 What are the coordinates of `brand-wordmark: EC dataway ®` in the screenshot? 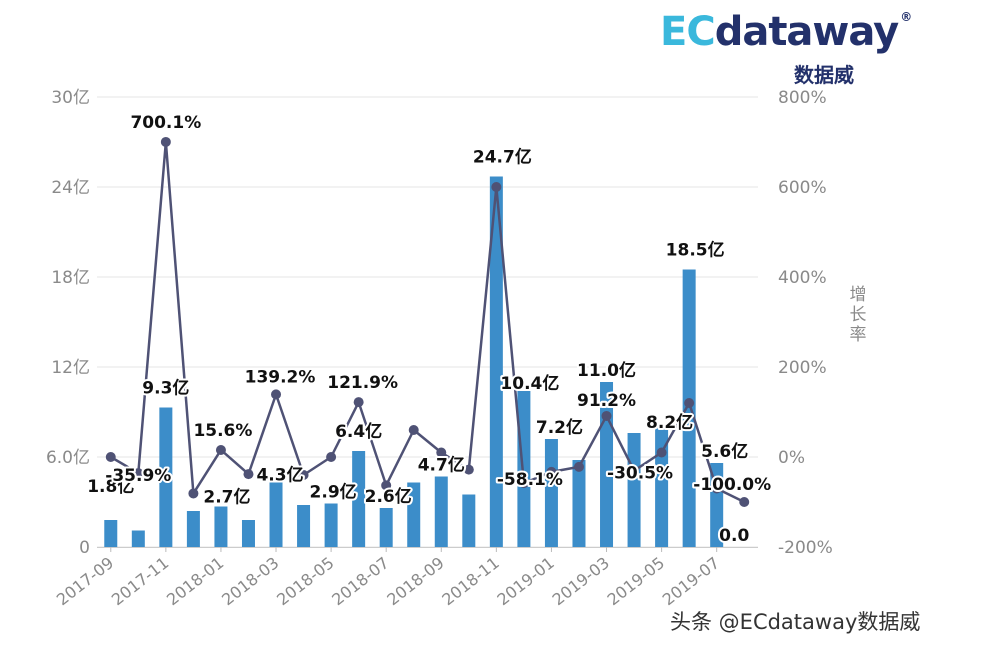 It's located at (786, 36).